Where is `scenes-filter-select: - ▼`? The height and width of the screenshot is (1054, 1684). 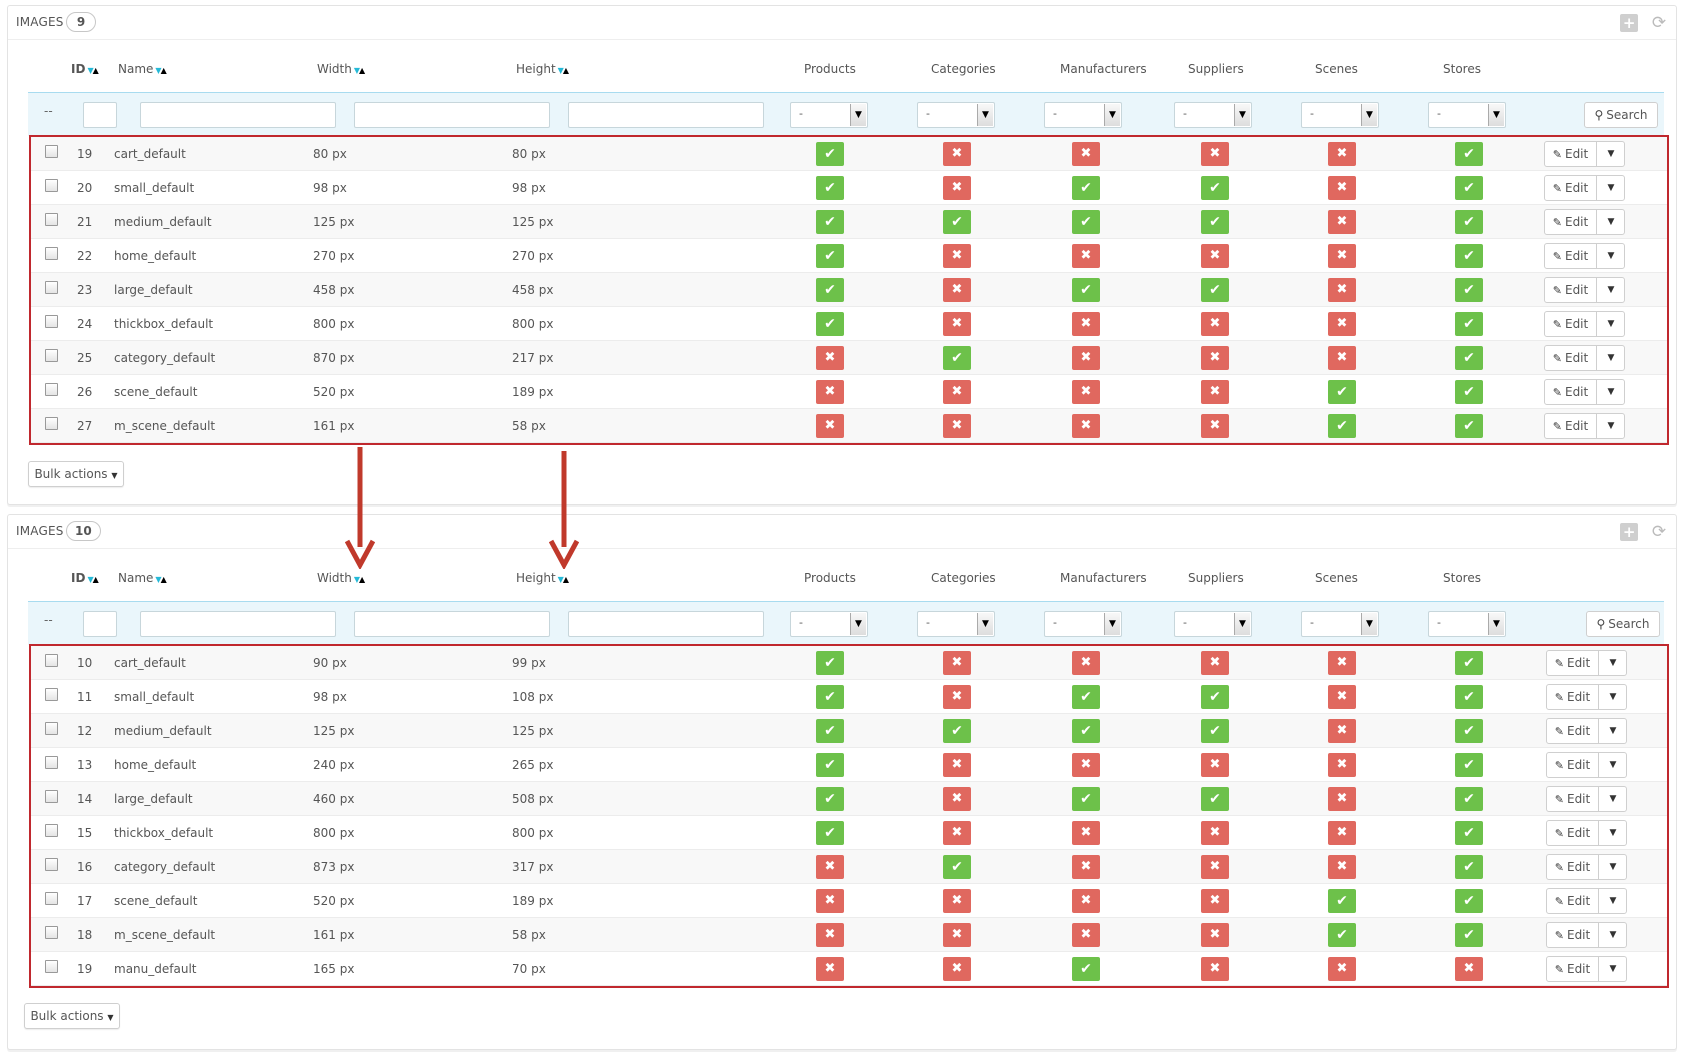
scenes-filter-select: - ▼ is located at coordinates (1340, 115).